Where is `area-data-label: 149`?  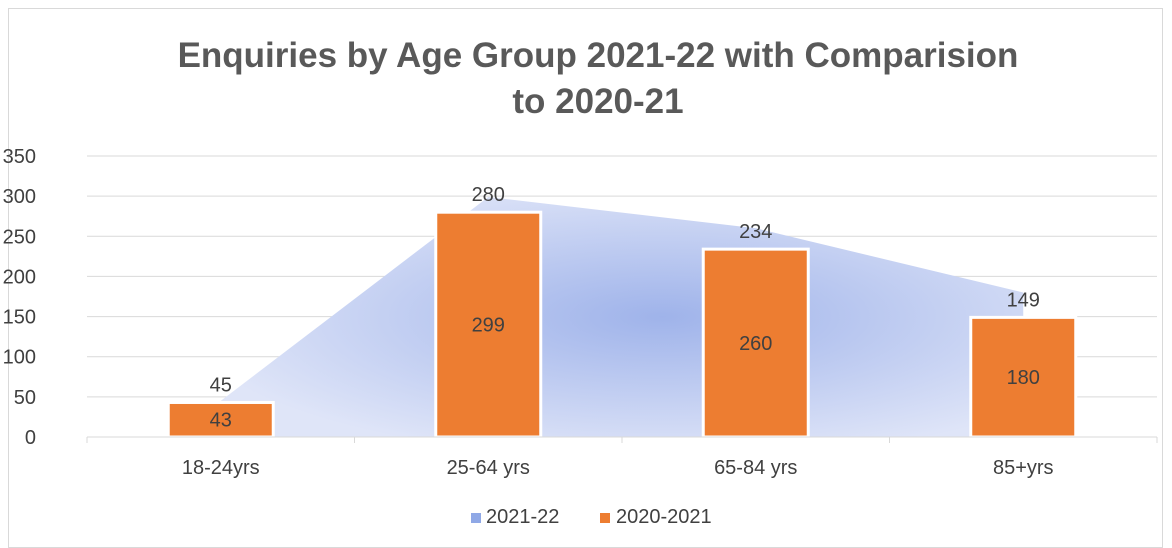 area-data-label: 149 is located at coordinates (1023, 300).